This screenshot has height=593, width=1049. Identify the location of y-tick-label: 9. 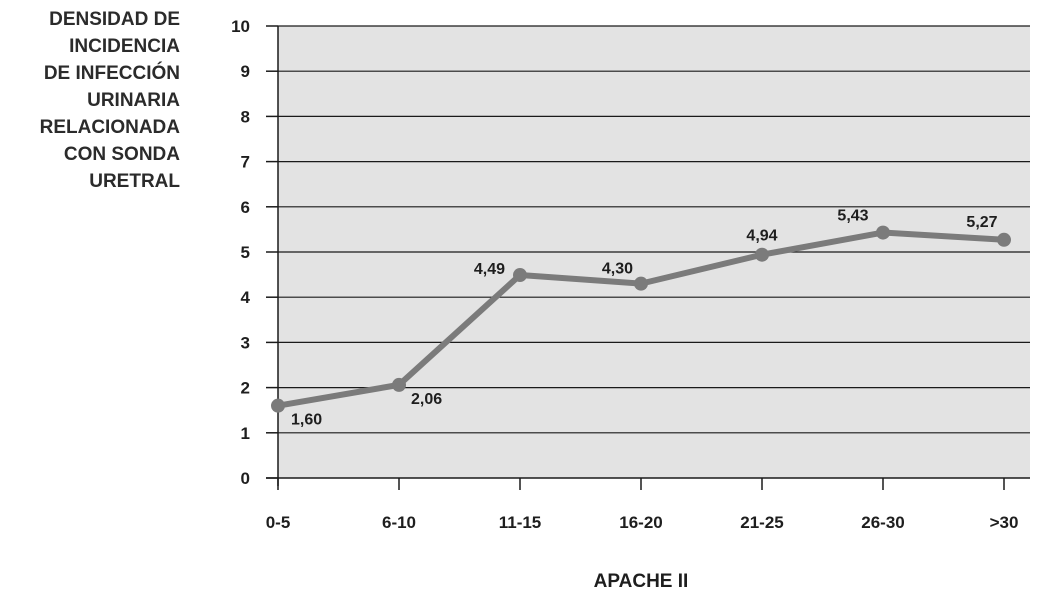
(245, 71).